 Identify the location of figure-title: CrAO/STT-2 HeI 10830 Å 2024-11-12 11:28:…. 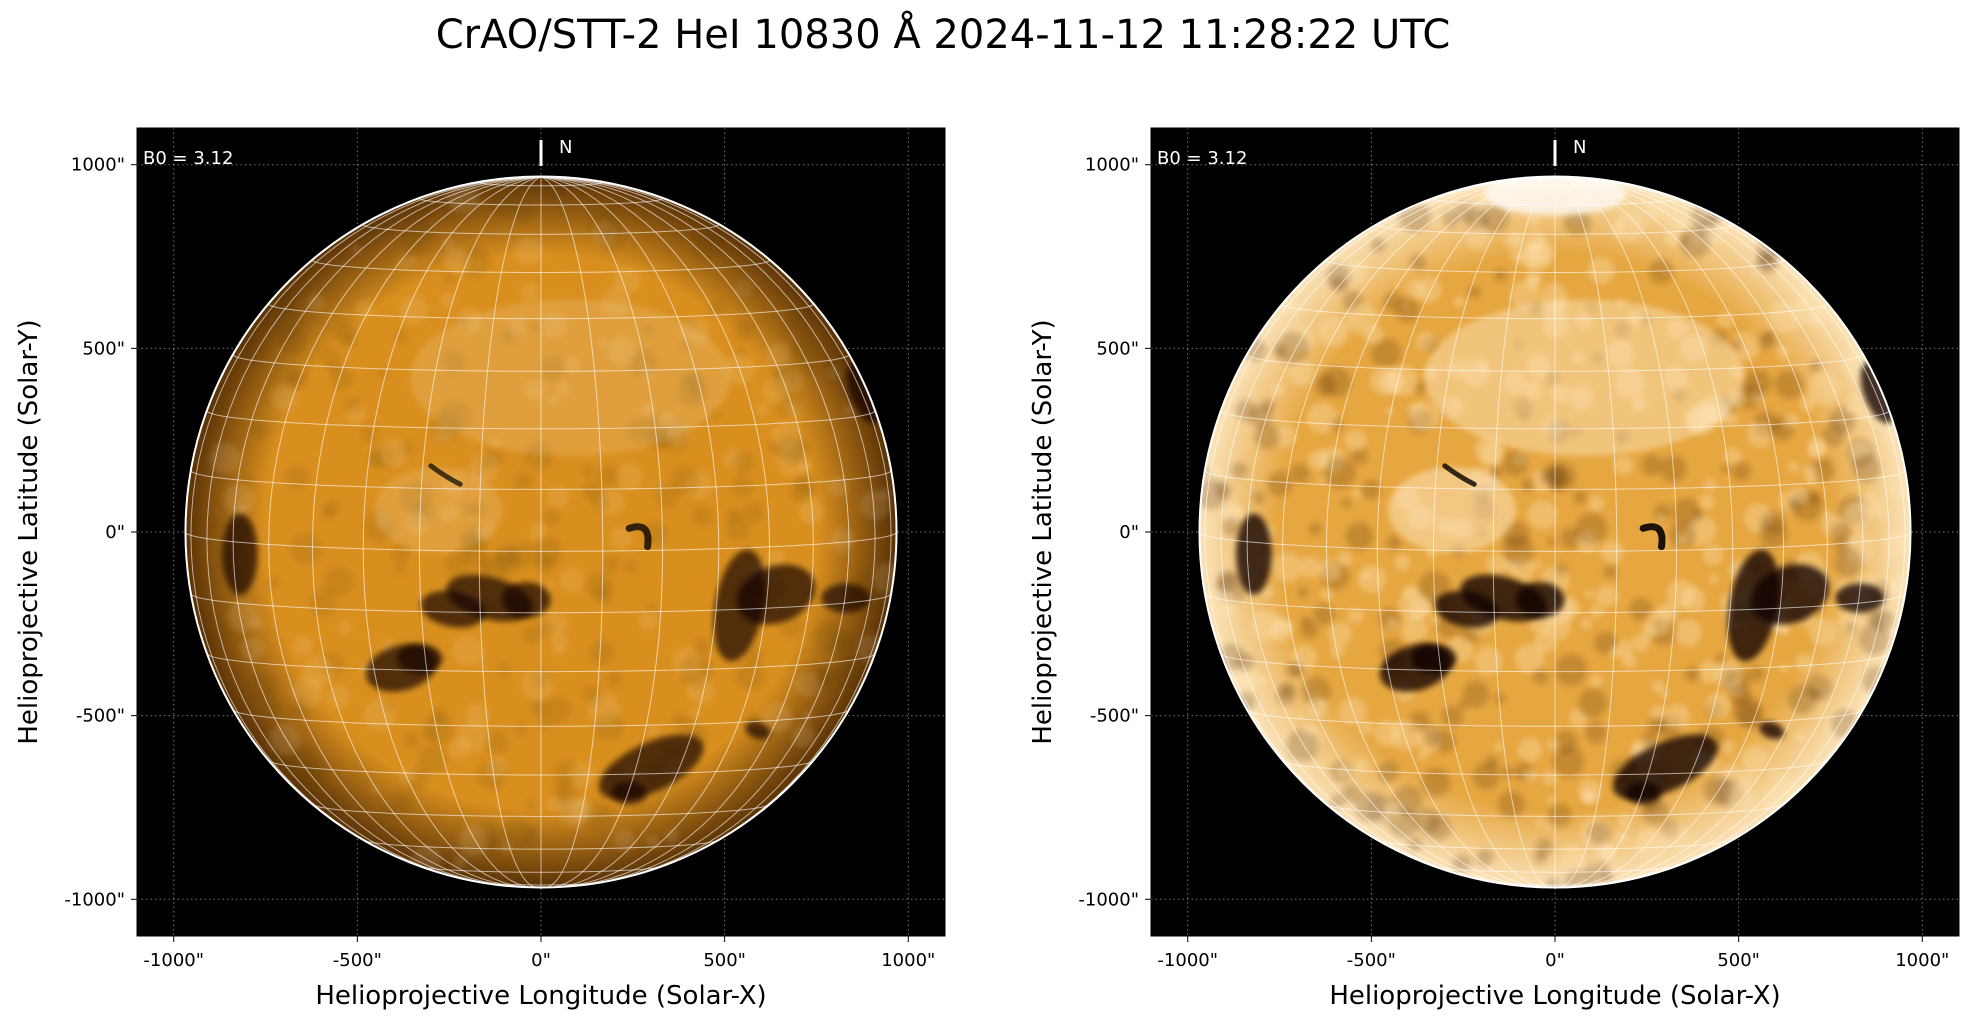
(943, 35).